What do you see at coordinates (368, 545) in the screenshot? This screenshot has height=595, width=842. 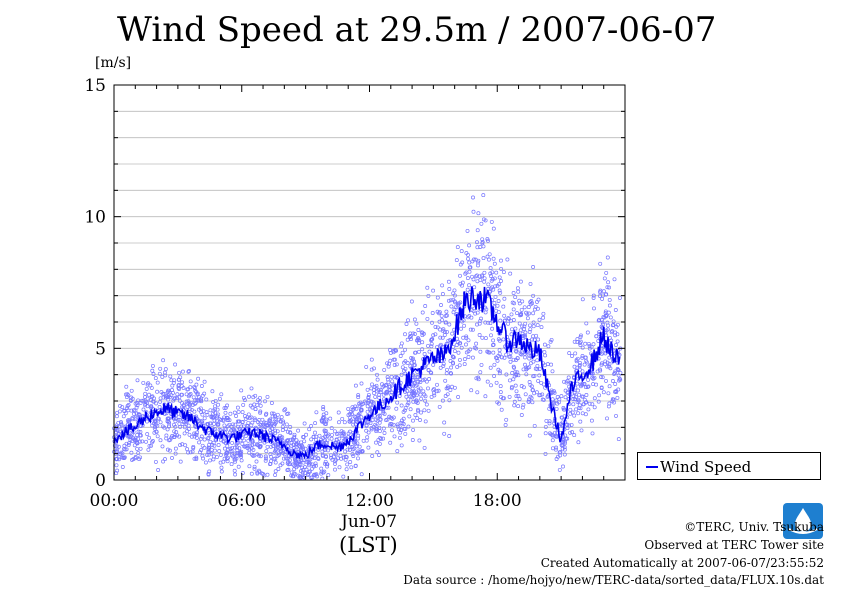 I see `x-axis-timezone-label: (LST)` at bounding box center [368, 545].